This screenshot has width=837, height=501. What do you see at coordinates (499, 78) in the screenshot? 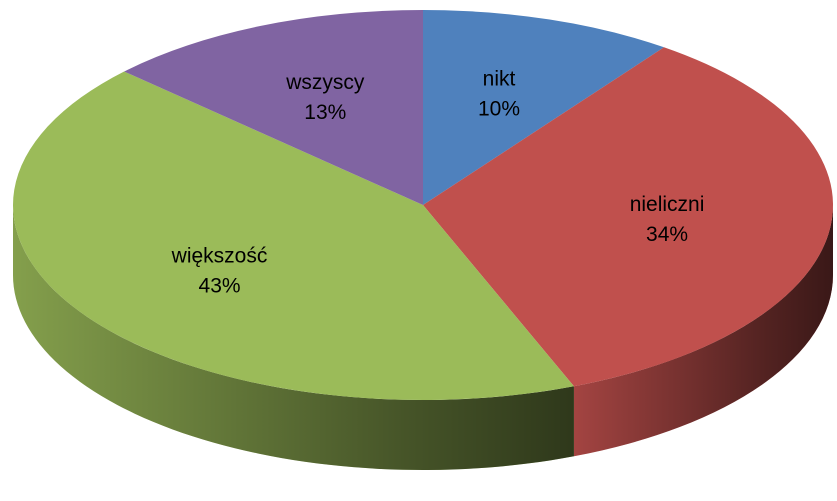
I see `slice-label: nikt` at bounding box center [499, 78].